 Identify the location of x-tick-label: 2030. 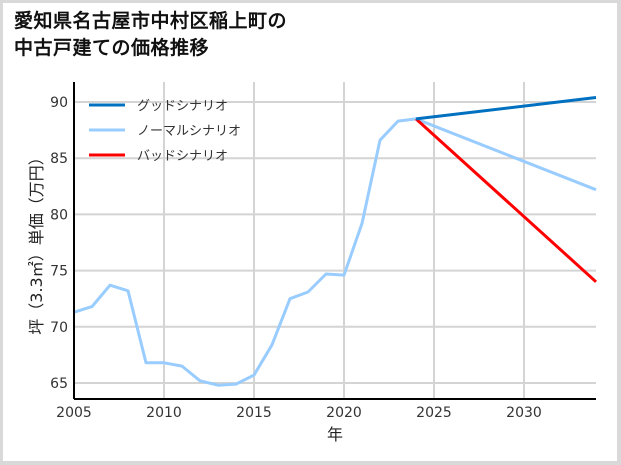
(524, 413).